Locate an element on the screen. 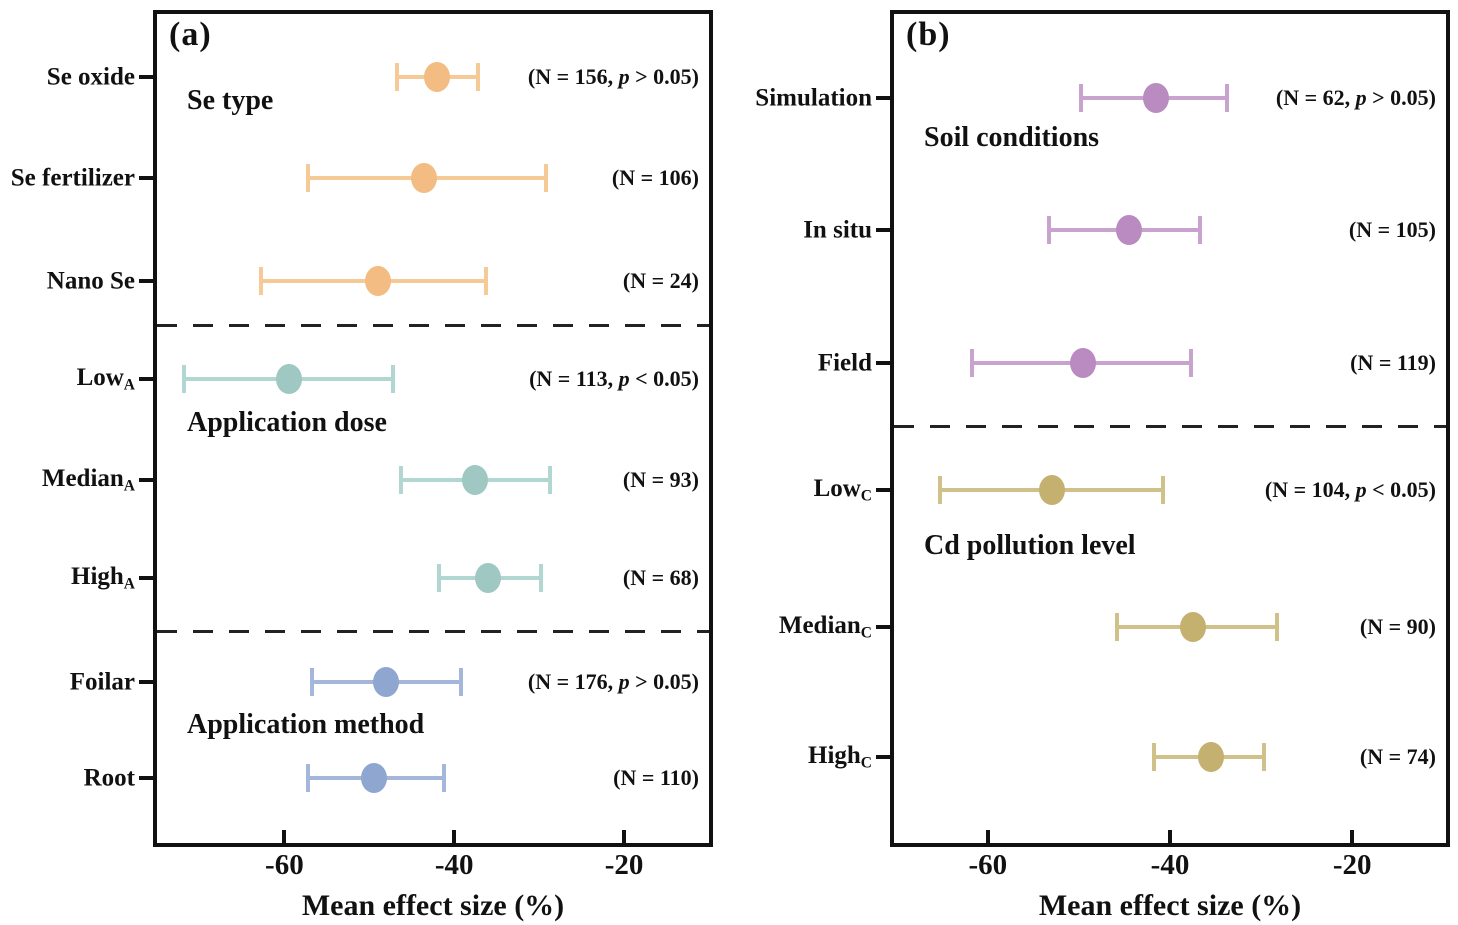 The height and width of the screenshot is (925, 1458). group-label: Application dose is located at coordinates (287, 422).